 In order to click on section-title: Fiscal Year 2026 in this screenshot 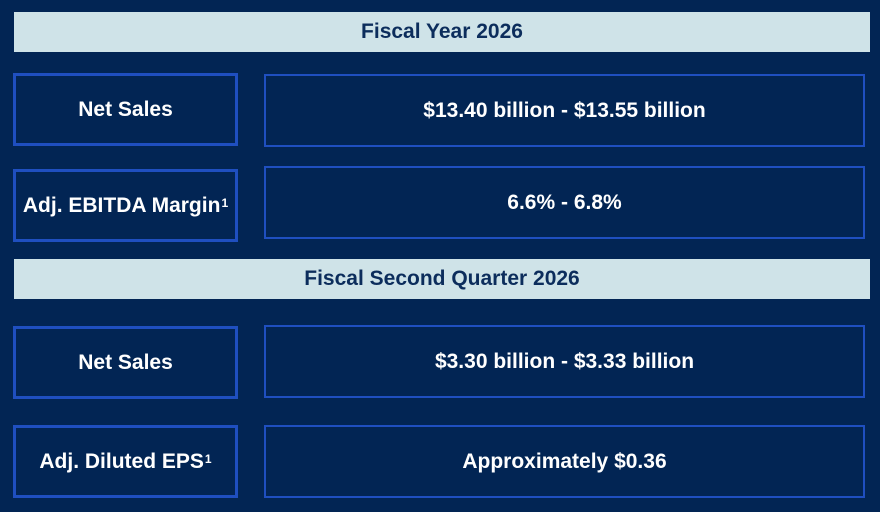, I will do `click(442, 31)`.